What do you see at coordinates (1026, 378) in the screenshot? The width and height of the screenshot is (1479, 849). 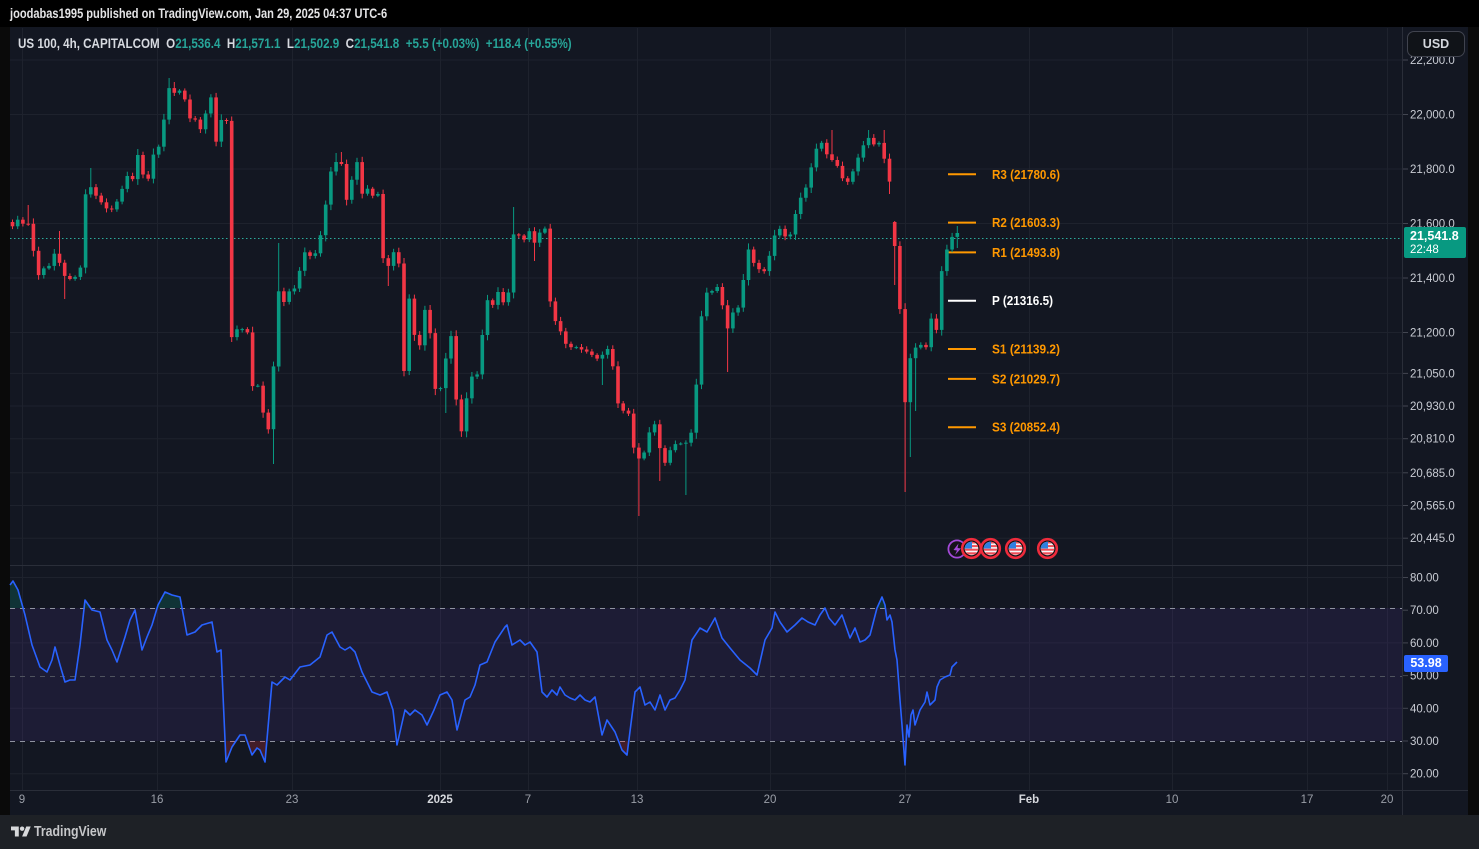 I see `svg-text: S2 (21029.7)` at bounding box center [1026, 378].